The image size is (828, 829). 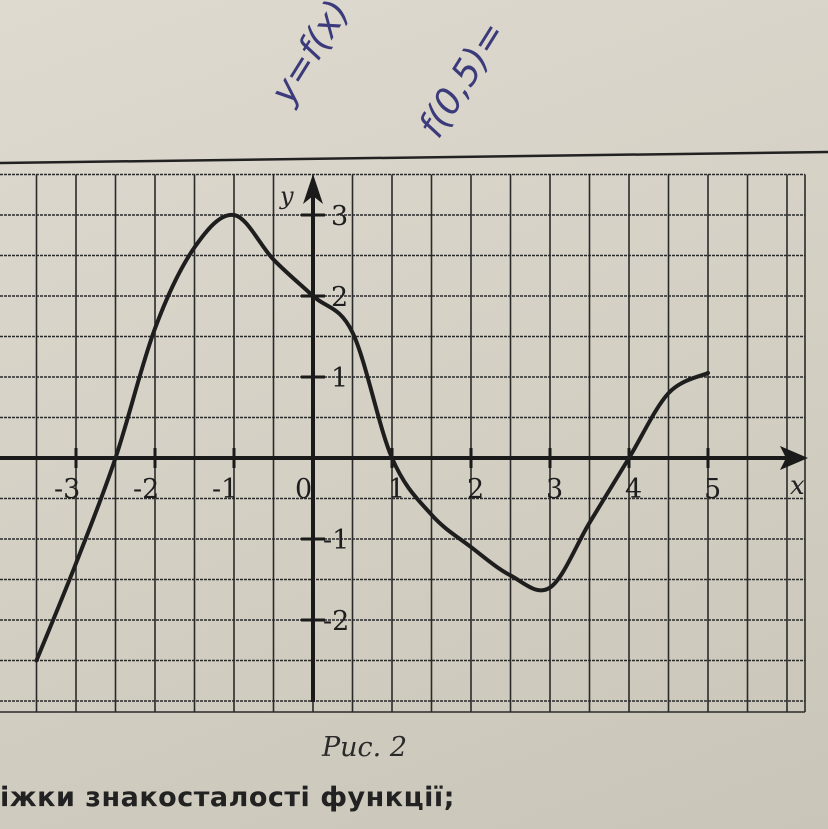 I want to click on x-tick-label: 4, so click(x=633, y=489).